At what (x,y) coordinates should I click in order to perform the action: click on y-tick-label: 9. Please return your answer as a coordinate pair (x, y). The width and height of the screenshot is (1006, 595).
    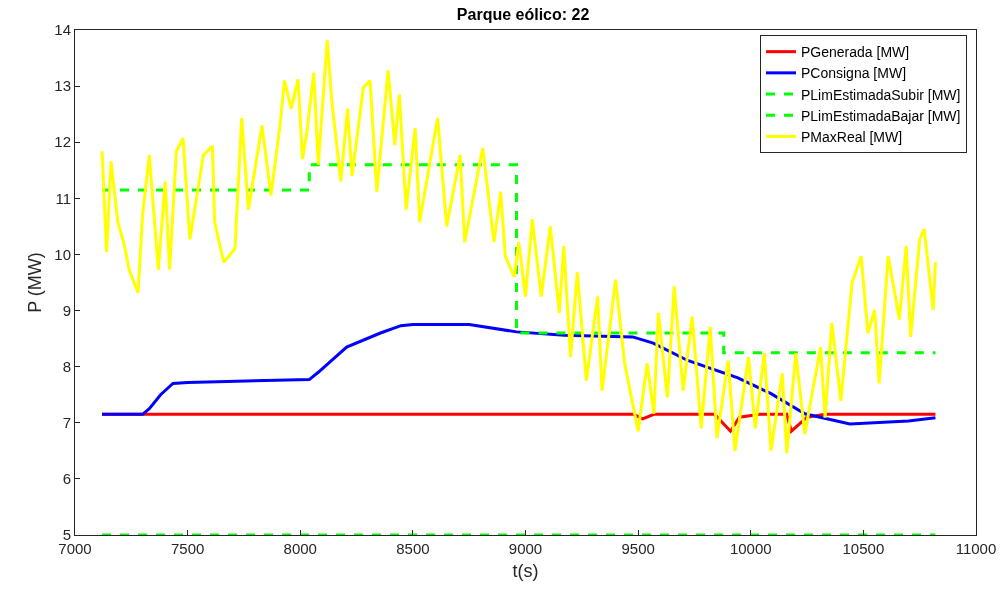
    Looking at the image, I should click on (66, 310).